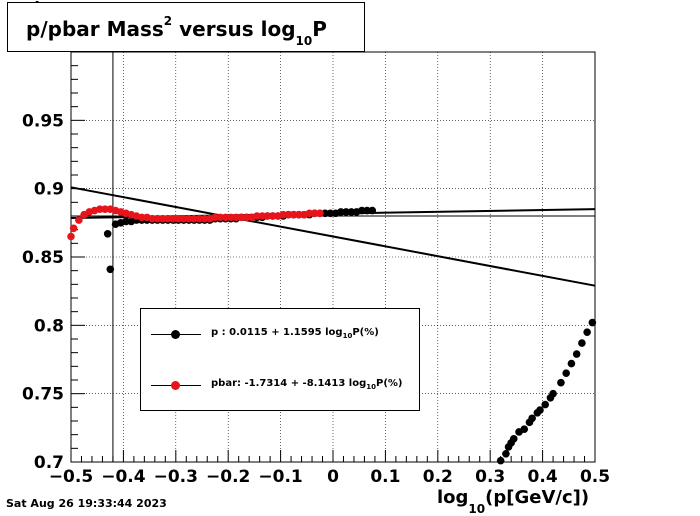  Describe the element at coordinates (43, 121) in the screenshot. I see `y-tick-label: 0.95` at that location.